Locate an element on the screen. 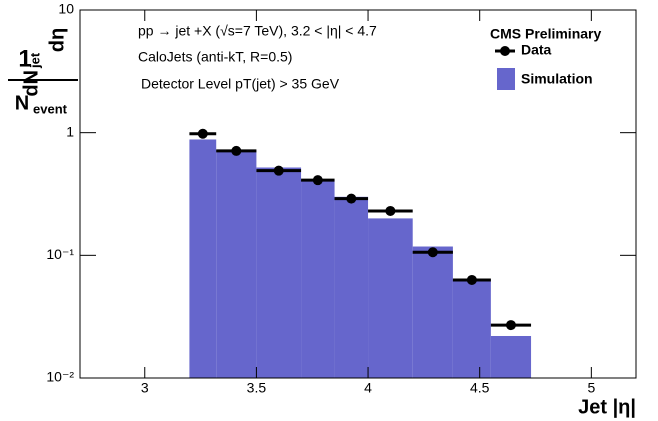  legend-label: Data is located at coordinates (536, 50).